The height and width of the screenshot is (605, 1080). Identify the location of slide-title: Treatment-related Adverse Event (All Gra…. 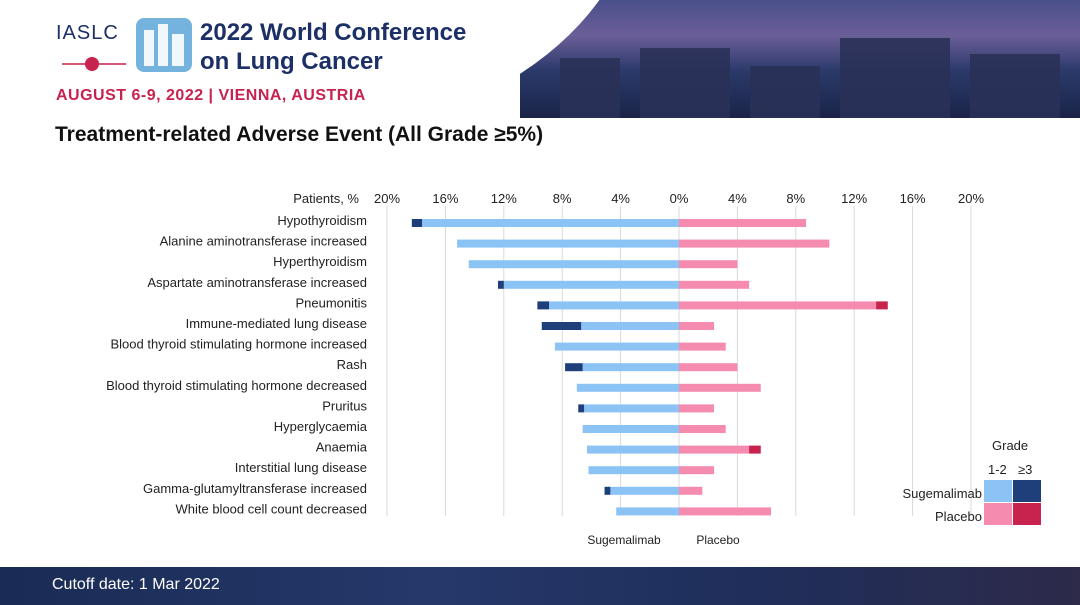
(299, 134).